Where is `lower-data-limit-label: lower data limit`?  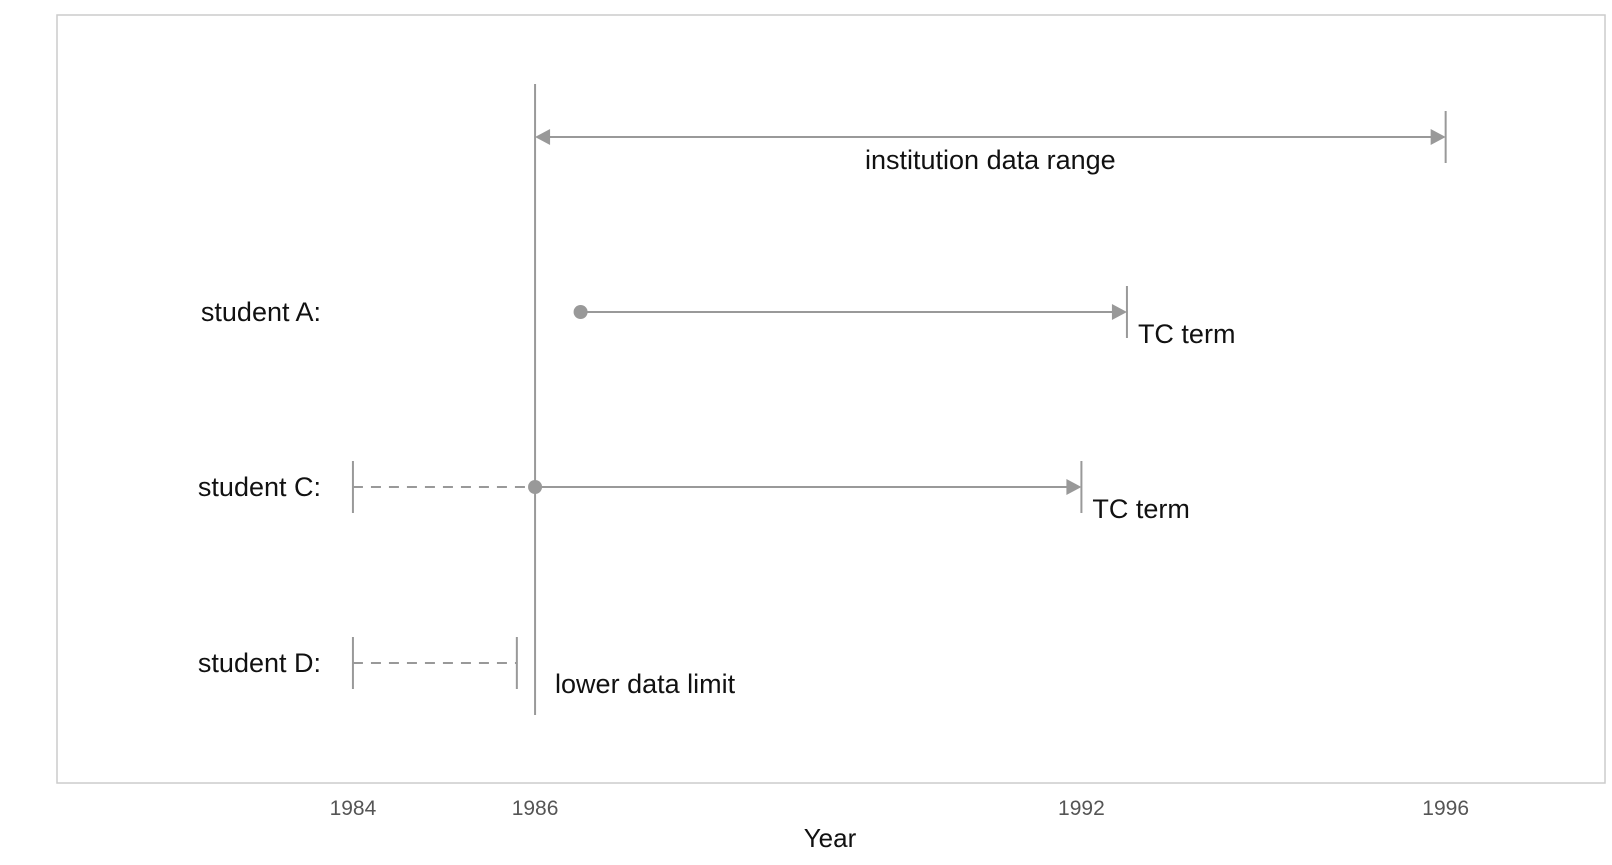 lower-data-limit-label: lower data limit is located at coordinates (645, 684).